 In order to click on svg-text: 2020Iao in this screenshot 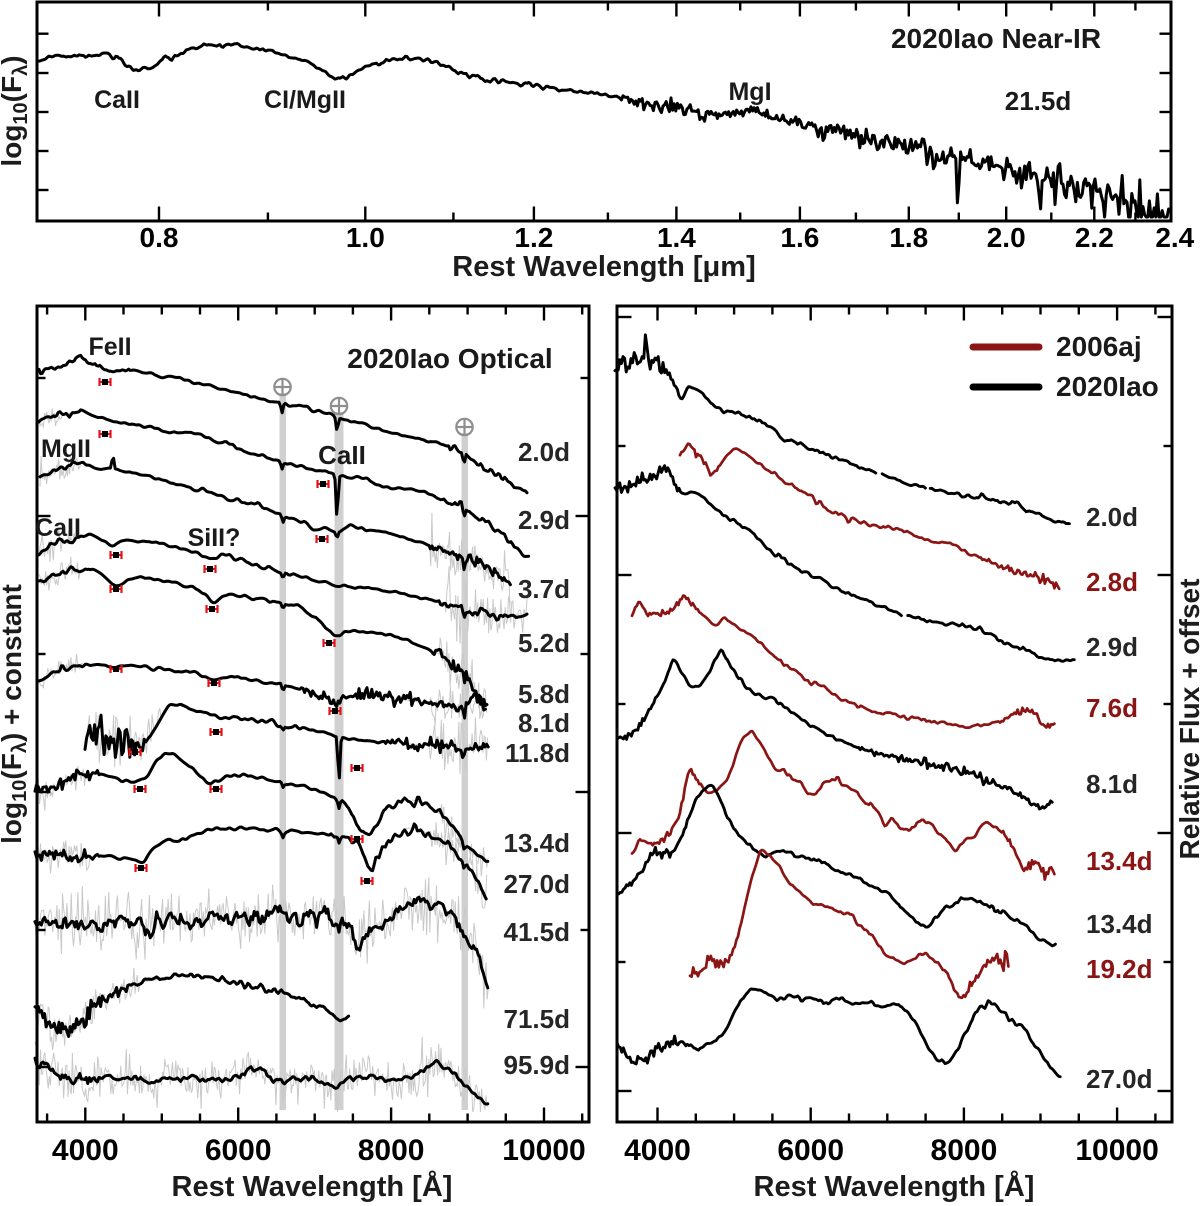, I will do `click(1107, 386)`.